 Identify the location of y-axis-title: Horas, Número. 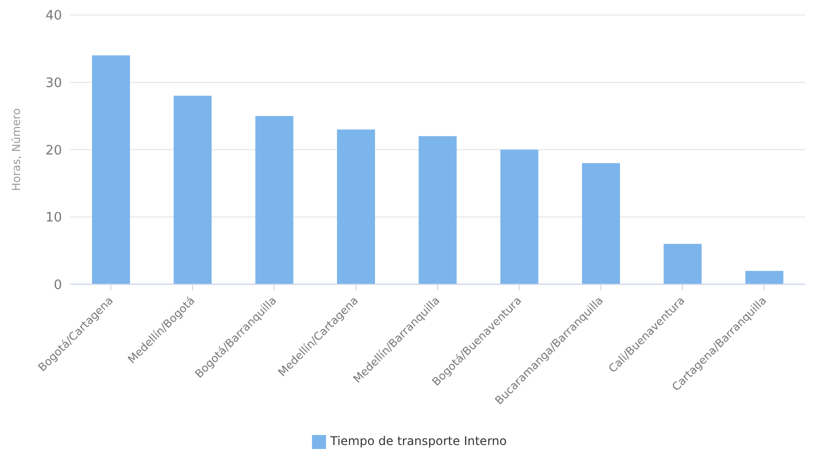
(16, 149).